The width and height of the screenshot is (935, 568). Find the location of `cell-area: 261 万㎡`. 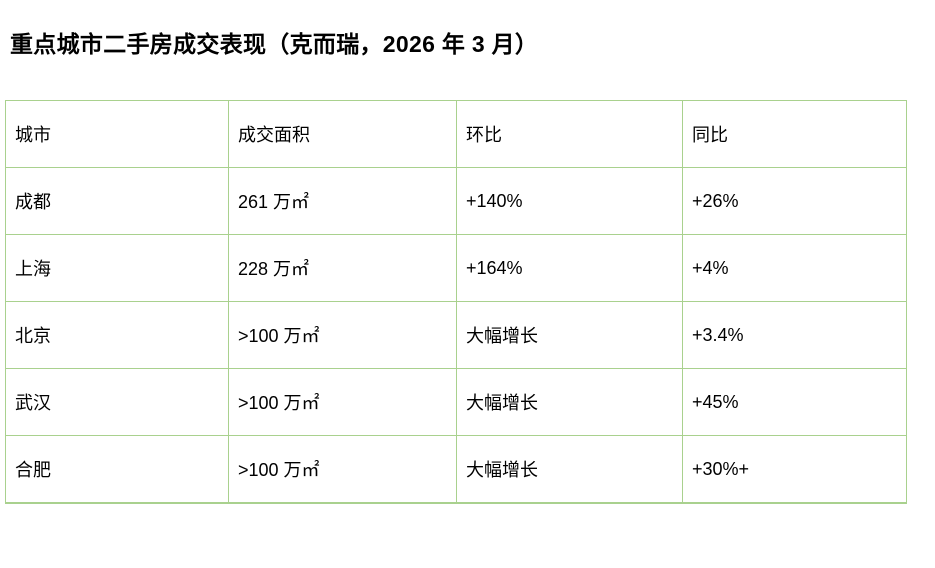

cell-area: 261 万㎡ is located at coordinates (342, 201).